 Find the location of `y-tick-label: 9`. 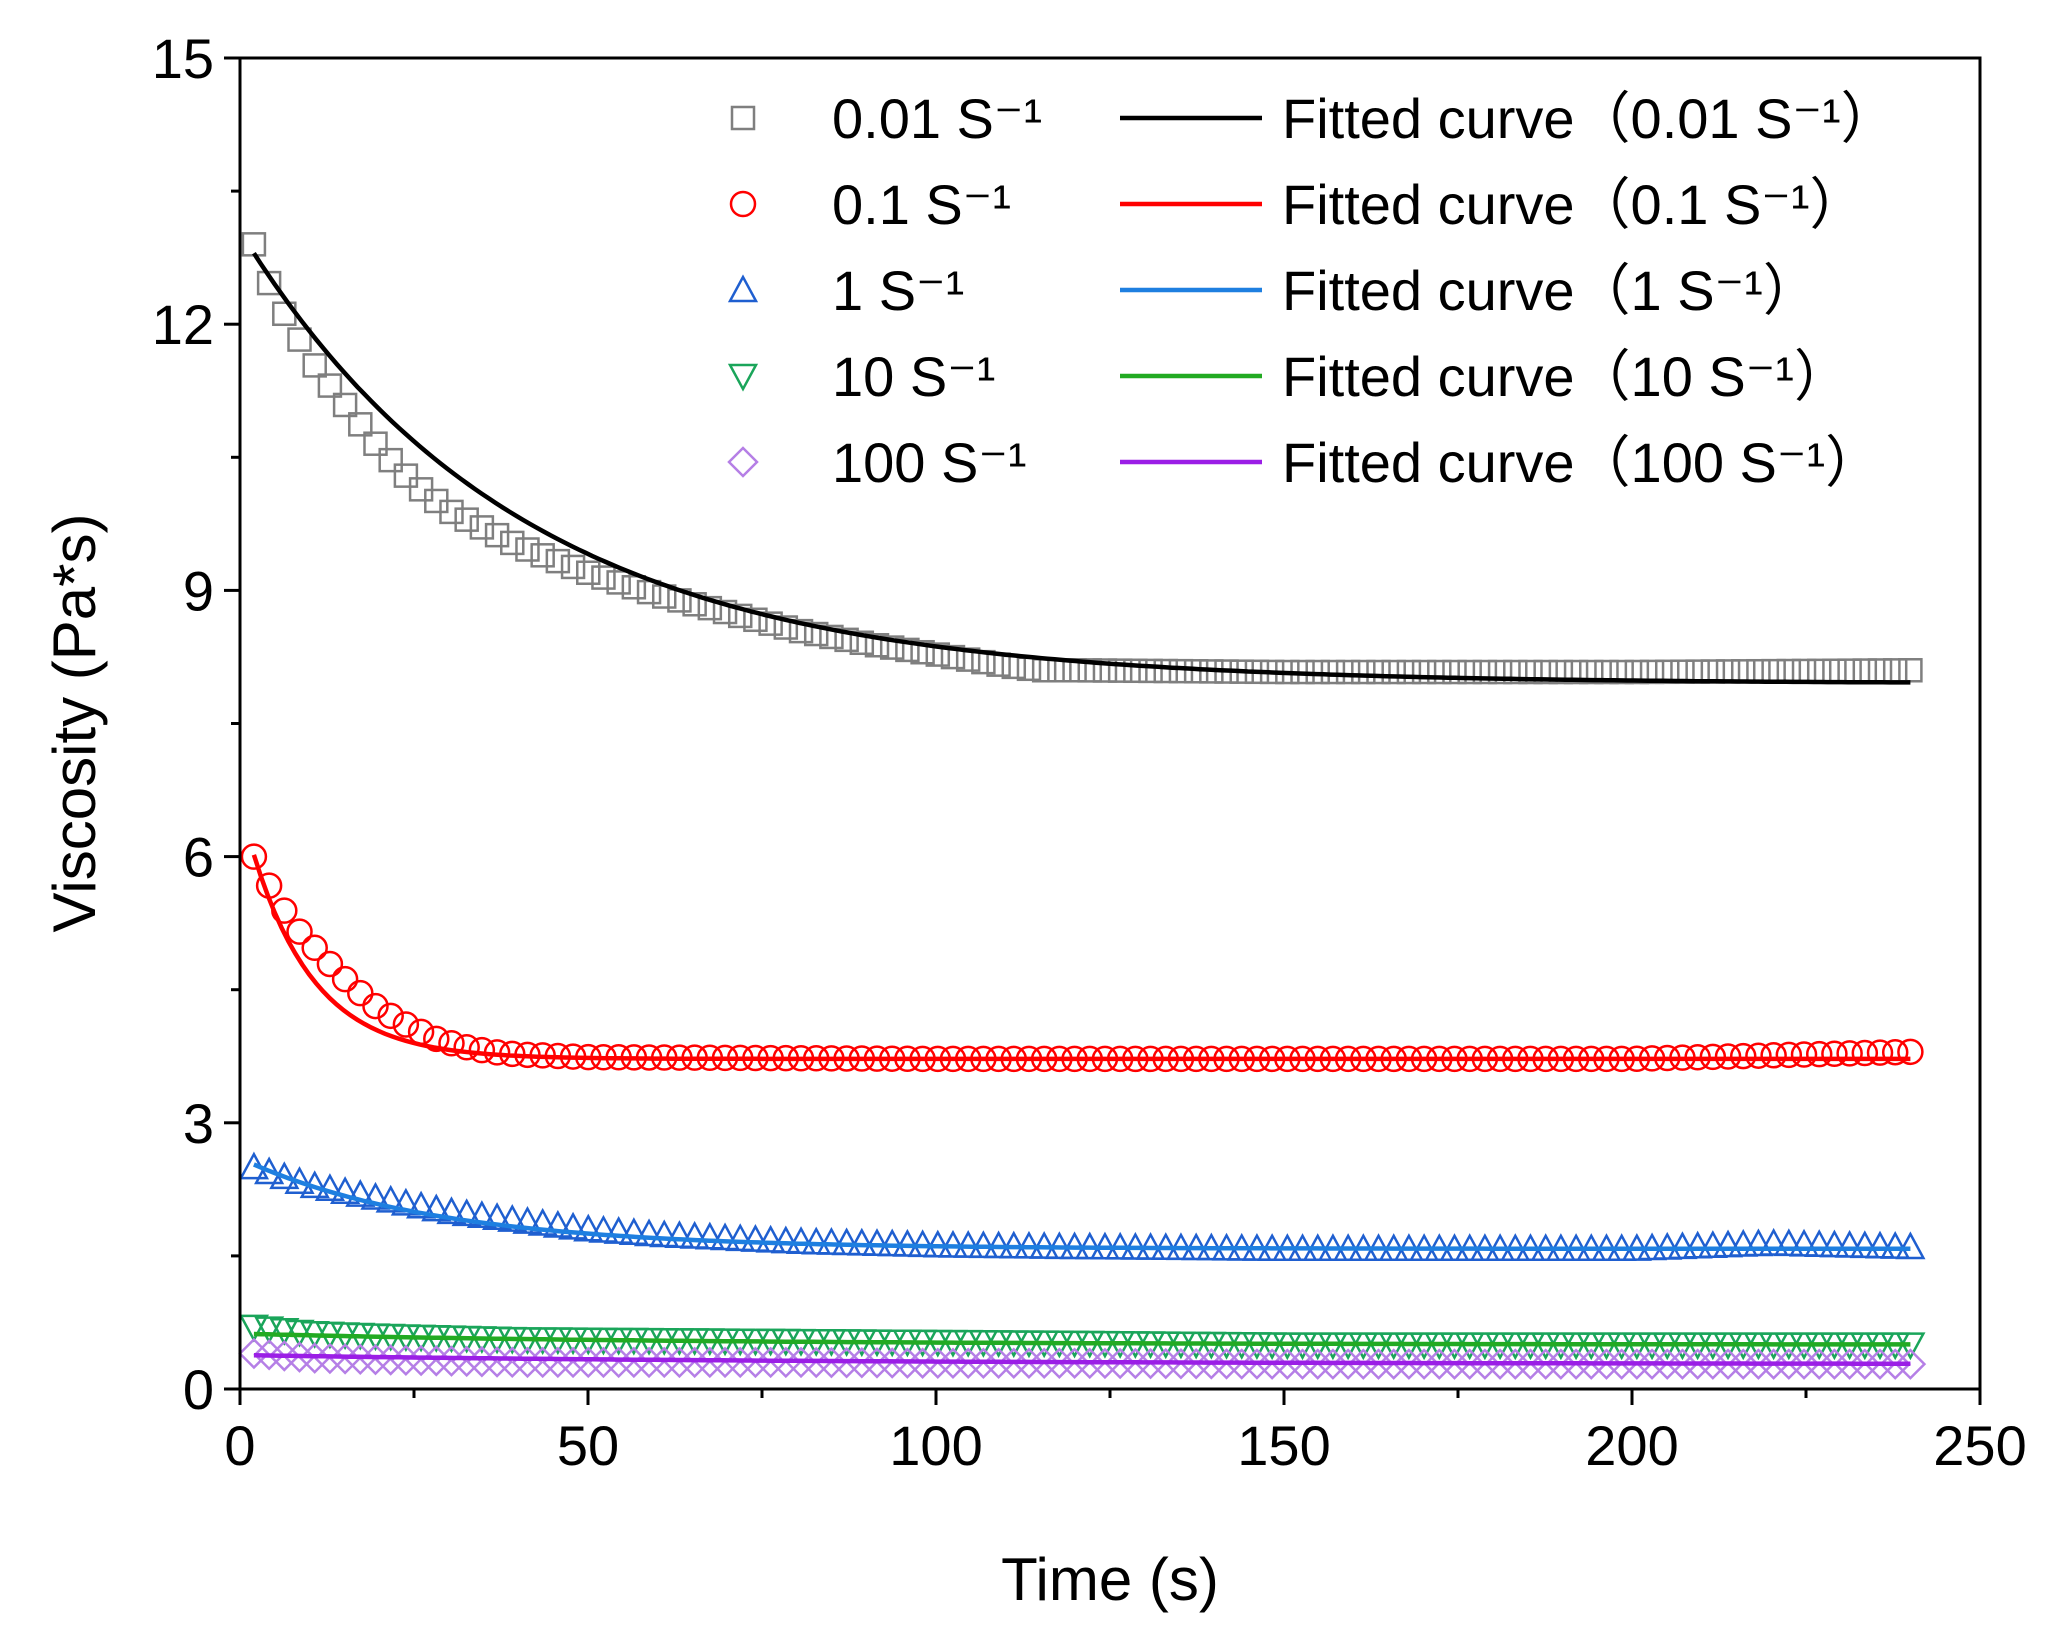

y-tick-label: 9 is located at coordinates (198, 590).